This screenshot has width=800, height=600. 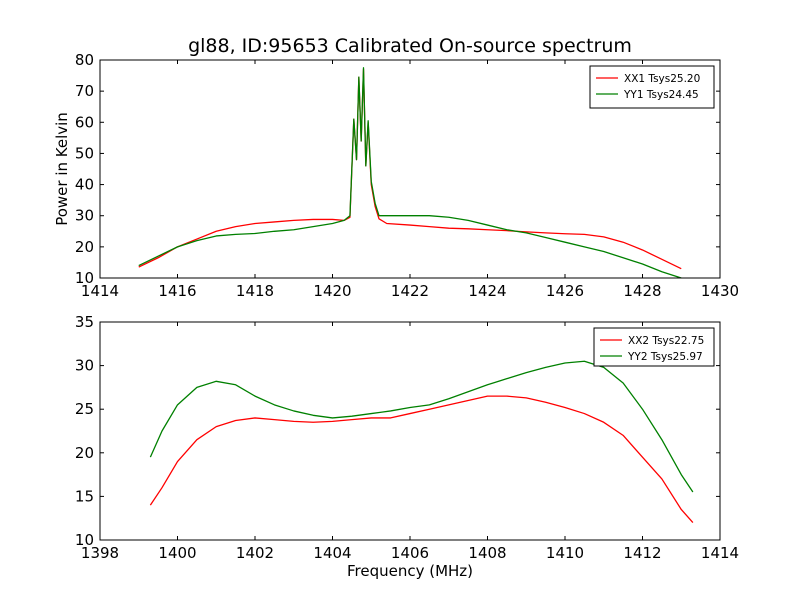 I want to click on legend-label: YY2 Tsys25.97, so click(x=665, y=357).